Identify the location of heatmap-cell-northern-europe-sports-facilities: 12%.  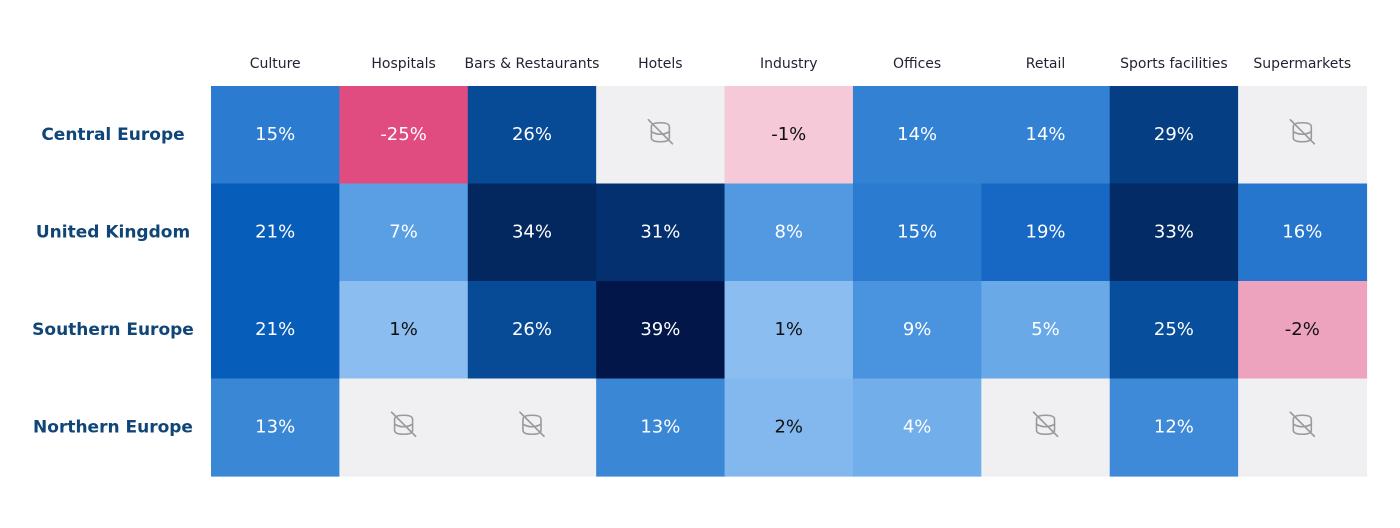
(1174, 427).